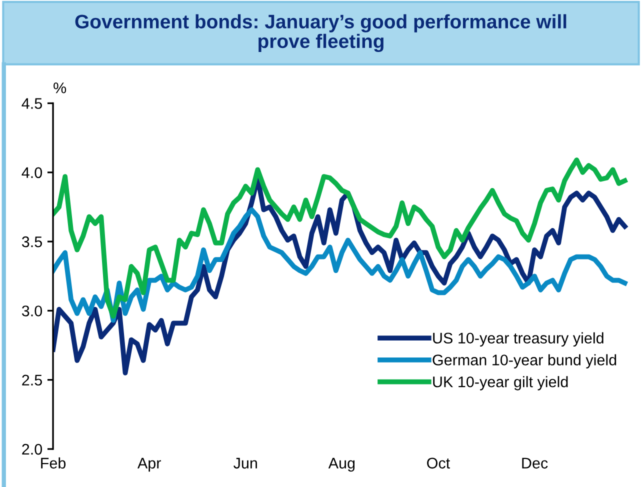  Describe the element at coordinates (245, 463) in the screenshot. I see `x-tick-label: Jun` at that location.